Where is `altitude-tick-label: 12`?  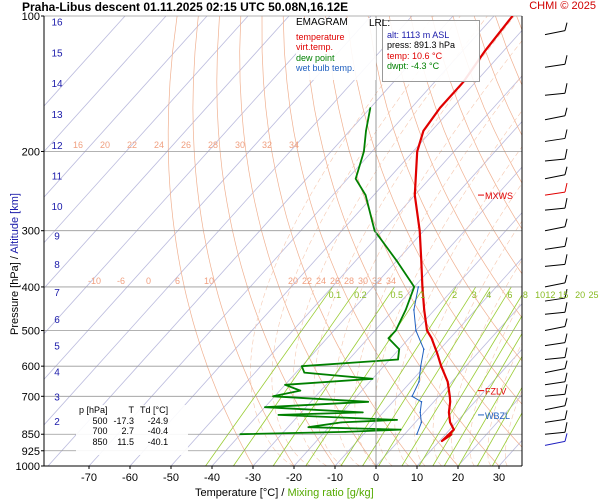 altitude-tick-label: 12 is located at coordinates (57, 146).